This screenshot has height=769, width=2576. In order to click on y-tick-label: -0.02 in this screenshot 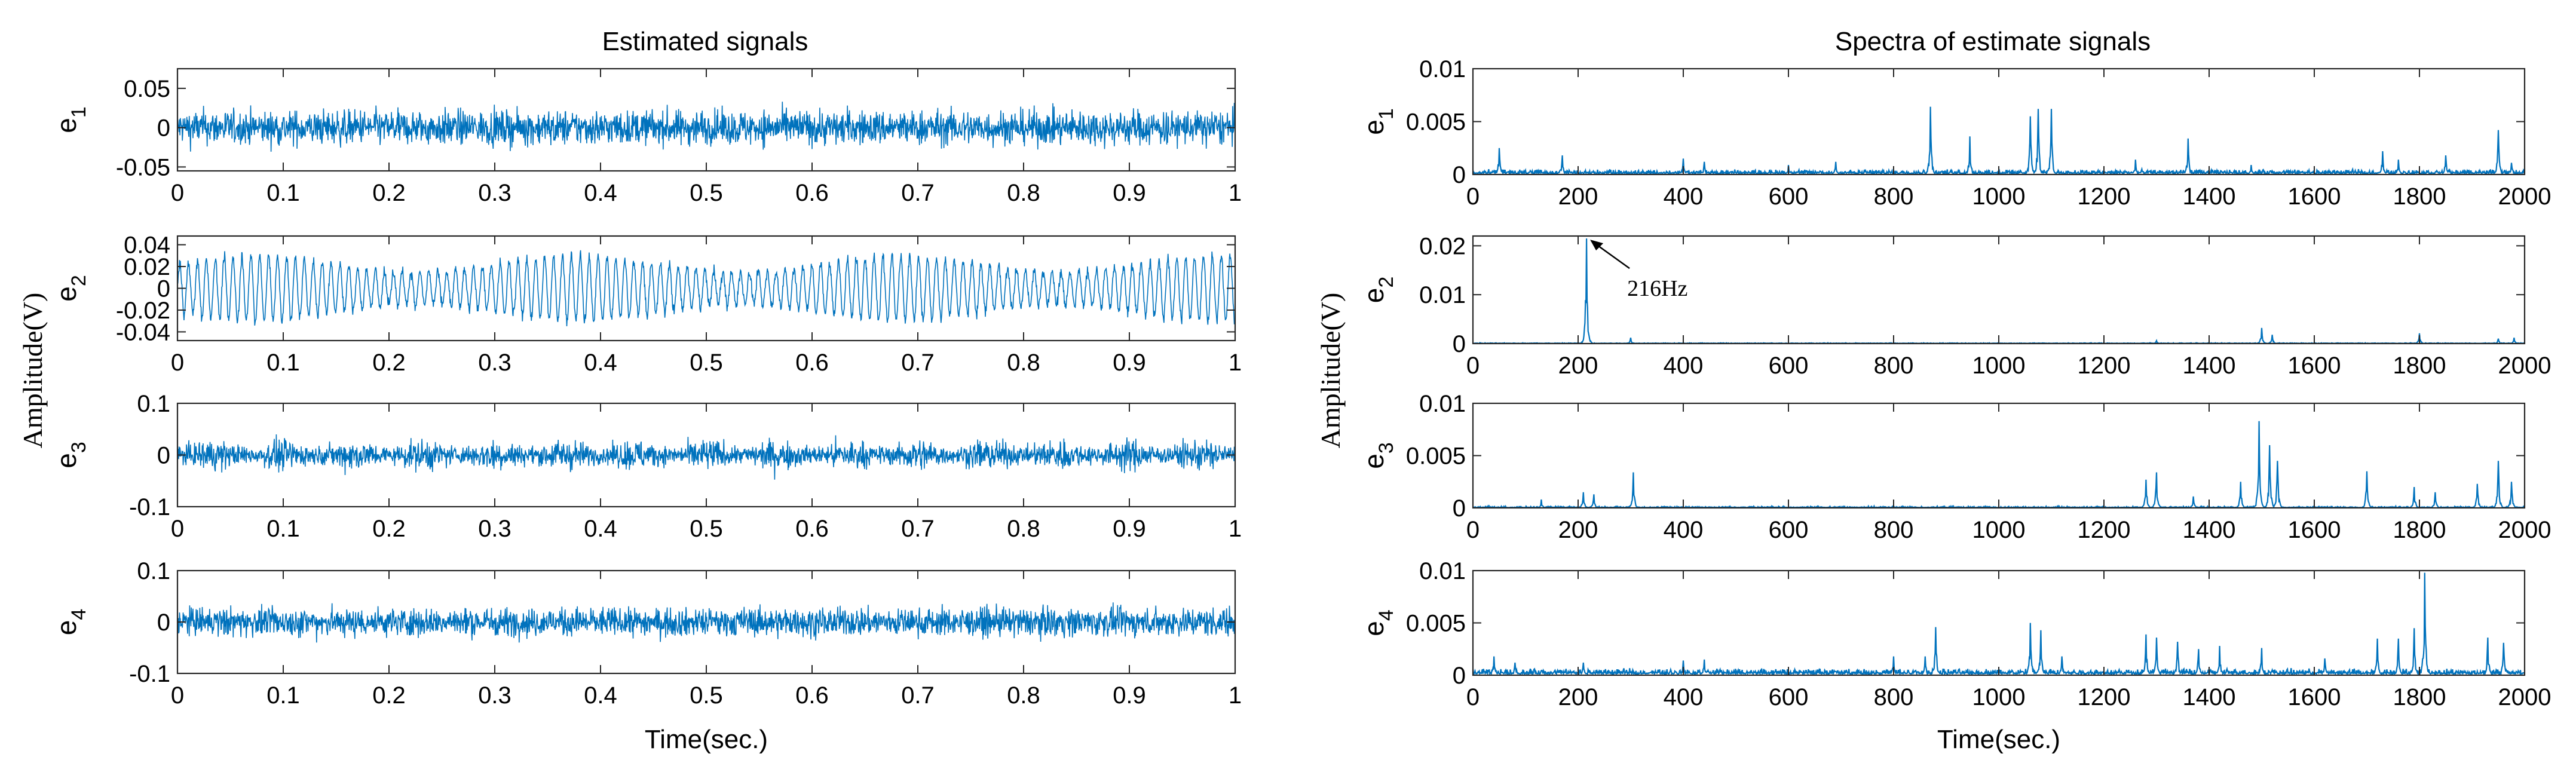, I will do `click(143, 311)`.